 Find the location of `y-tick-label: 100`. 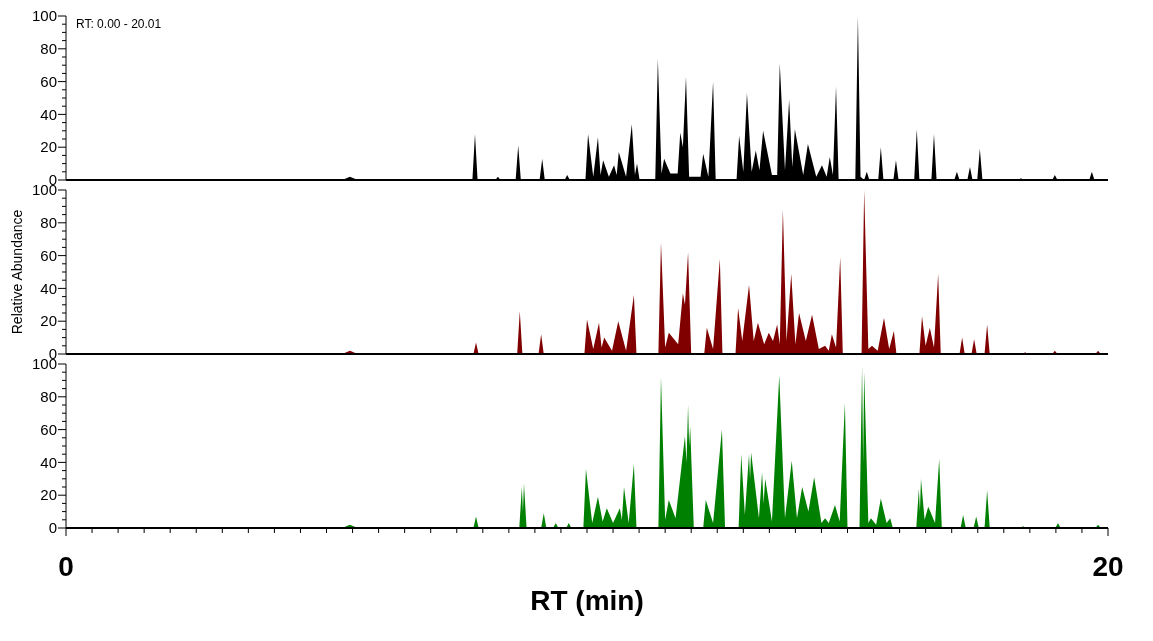

y-tick-label: 100 is located at coordinates (44, 16).